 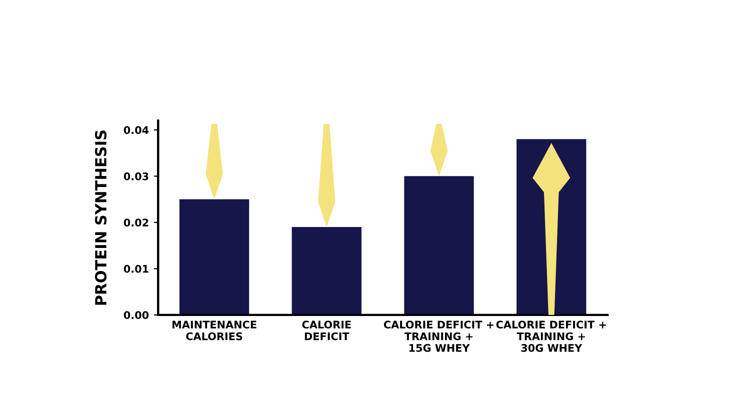 I want to click on y-tick-label: 0.03, so click(x=136, y=176).